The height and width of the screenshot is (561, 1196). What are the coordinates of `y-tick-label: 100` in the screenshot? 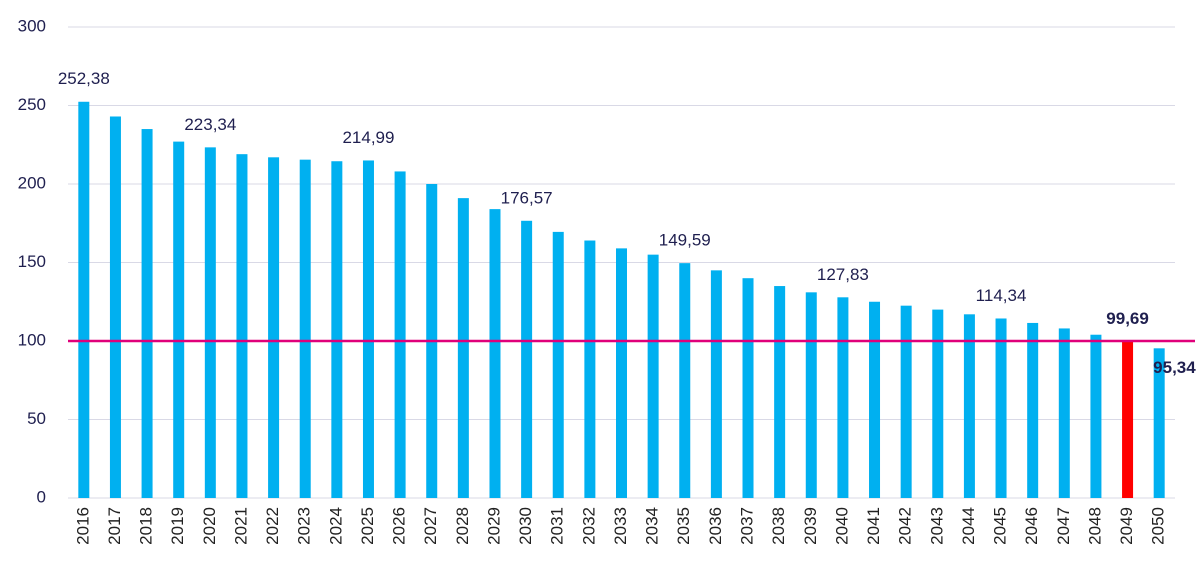 It's located at (32, 339).